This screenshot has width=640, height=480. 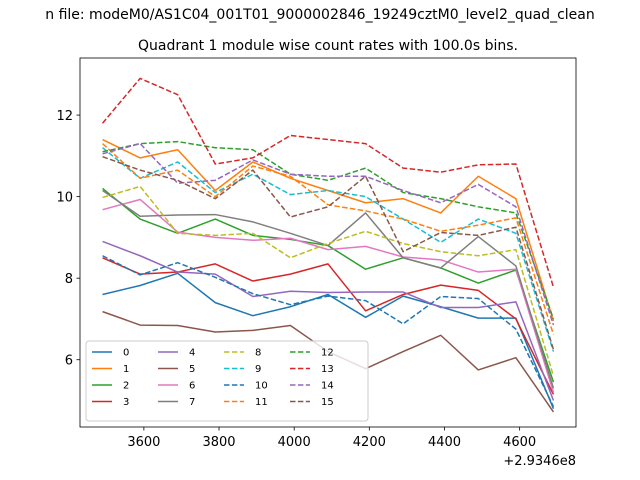 I want to click on y-tick-label: 12, so click(x=64, y=116).